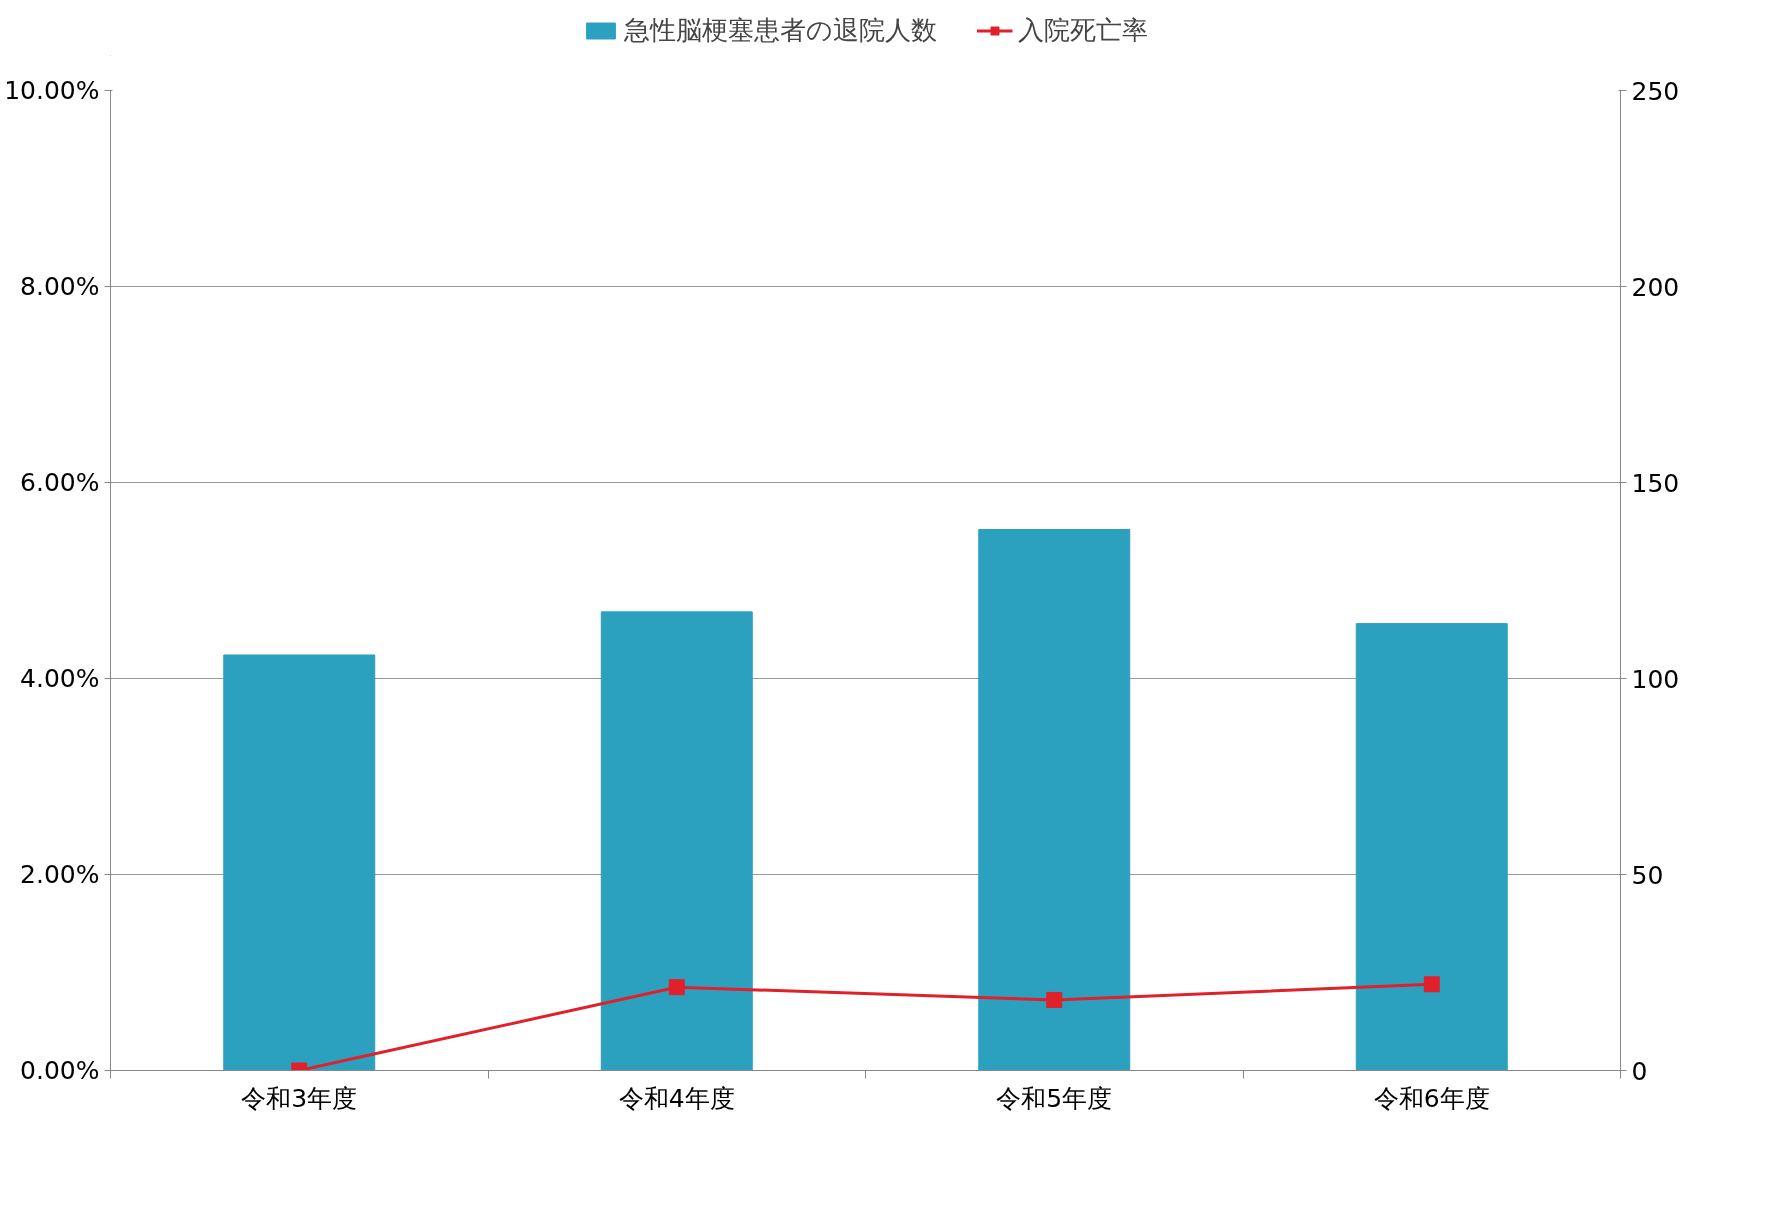  Describe the element at coordinates (299, 1098) in the screenshot. I see `x-tick-label: 令和3年度` at that location.